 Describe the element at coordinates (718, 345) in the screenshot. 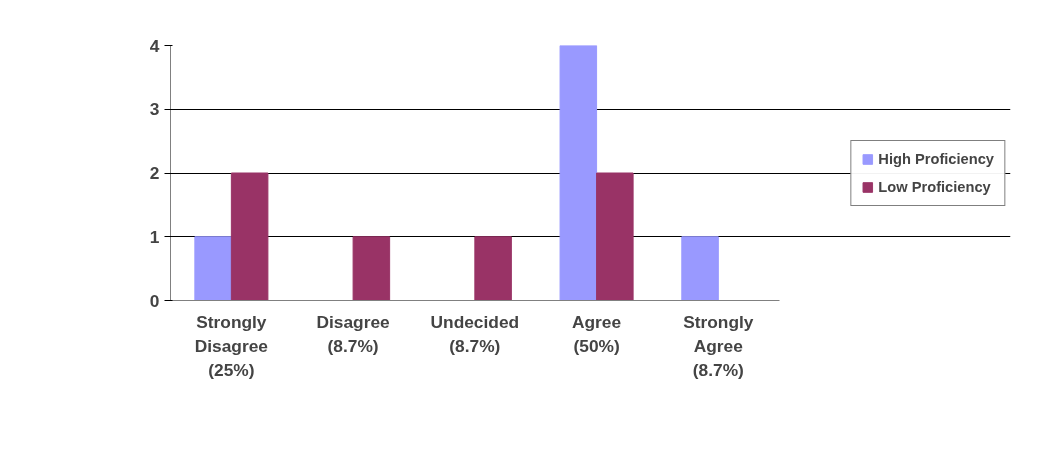

I see `x-tick-label: Strongly Agree (8.7%)` at that location.